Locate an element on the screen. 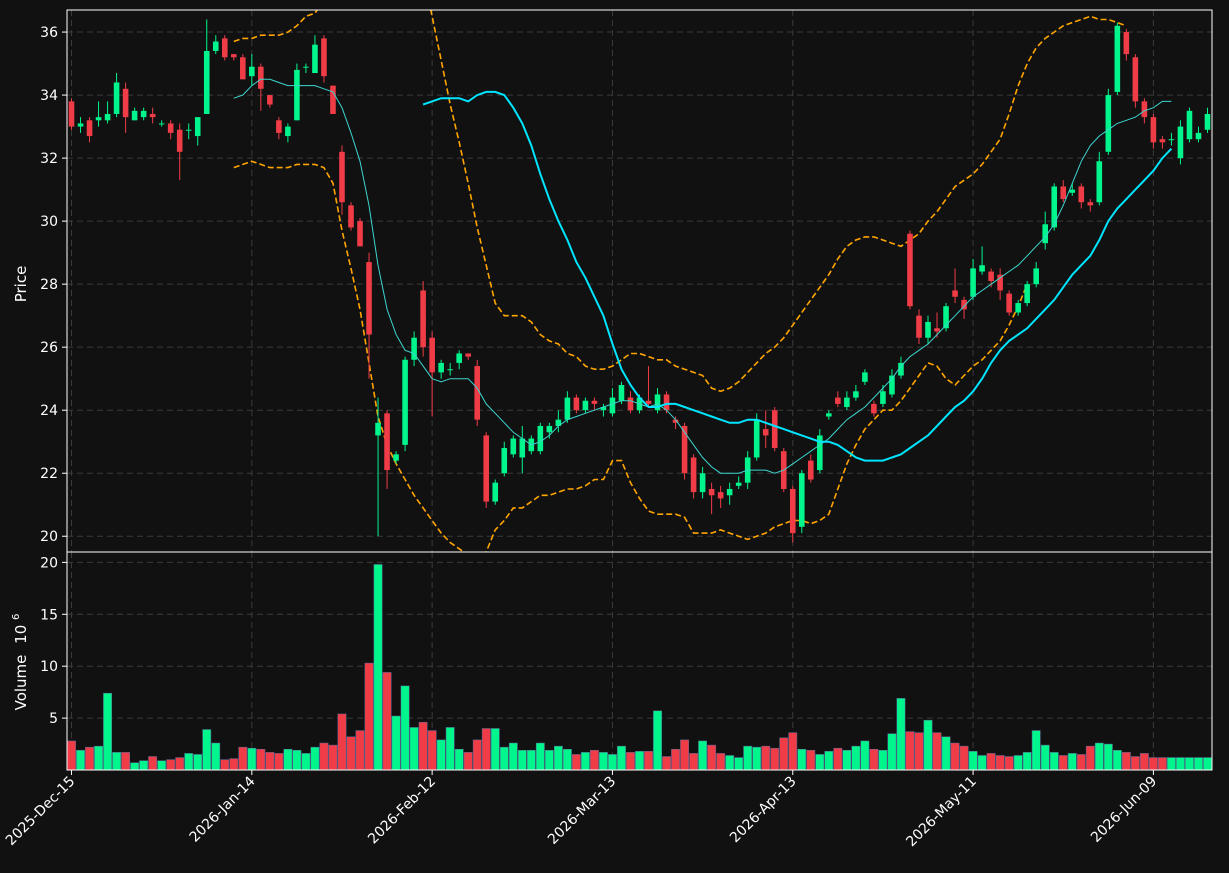  volume-tick-label: 10 is located at coordinates (49, 667).